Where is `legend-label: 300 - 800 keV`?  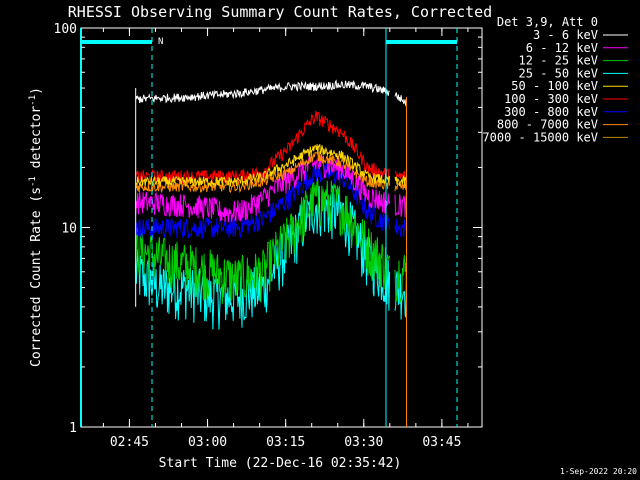 legend-label: 300 - 800 keV is located at coordinates (551, 112).